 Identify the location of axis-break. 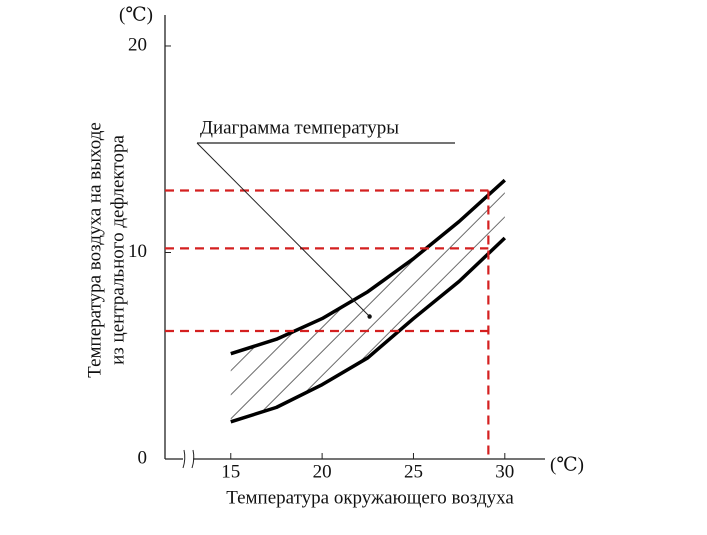
(188, 459).